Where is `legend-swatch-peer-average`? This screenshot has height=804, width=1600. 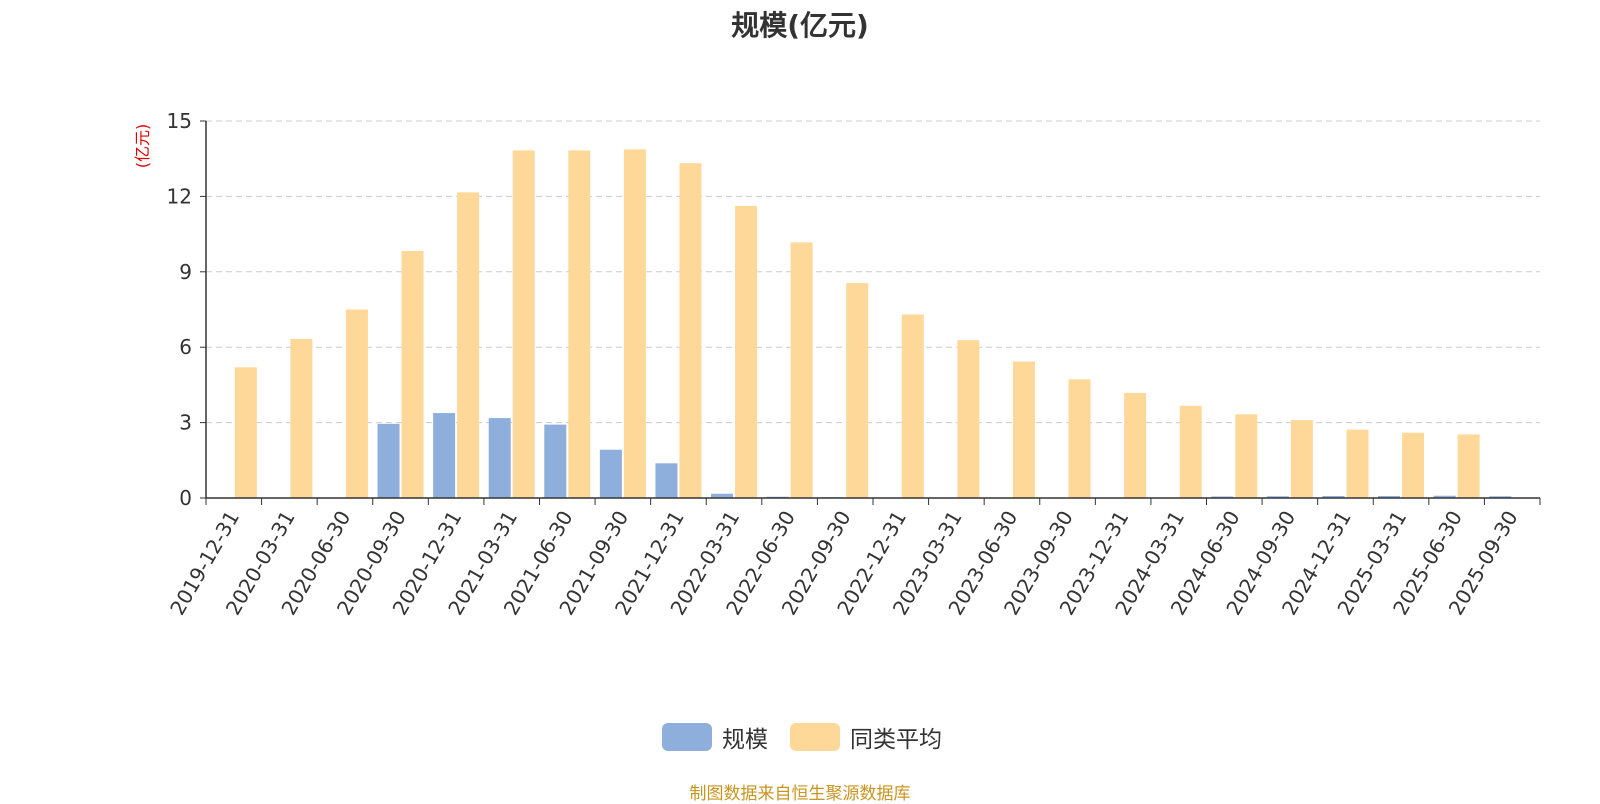 legend-swatch-peer-average is located at coordinates (815, 737).